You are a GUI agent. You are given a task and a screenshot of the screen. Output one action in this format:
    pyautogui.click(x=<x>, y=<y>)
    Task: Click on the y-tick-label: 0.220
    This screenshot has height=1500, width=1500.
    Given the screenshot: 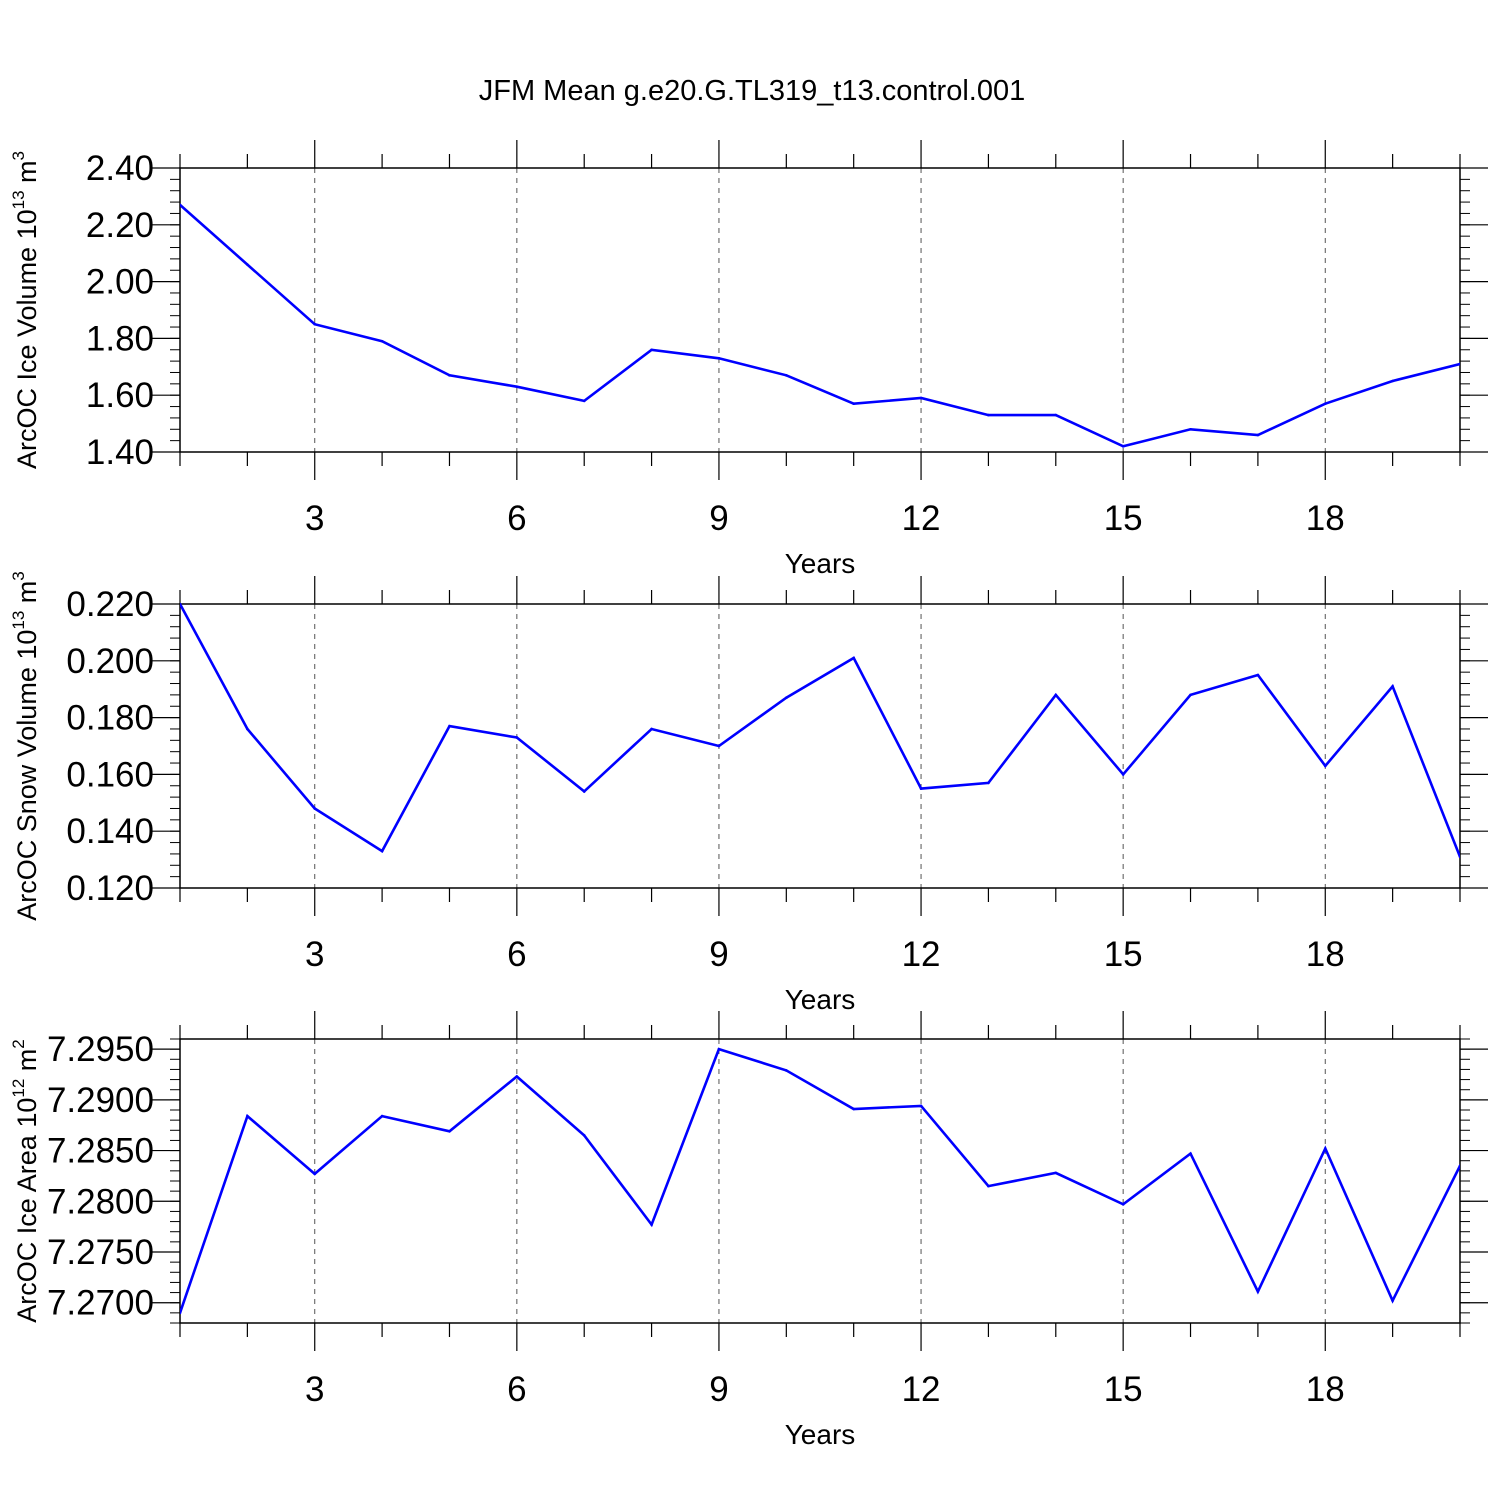 What is the action you would take?
    pyautogui.click(x=110, y=604)
    